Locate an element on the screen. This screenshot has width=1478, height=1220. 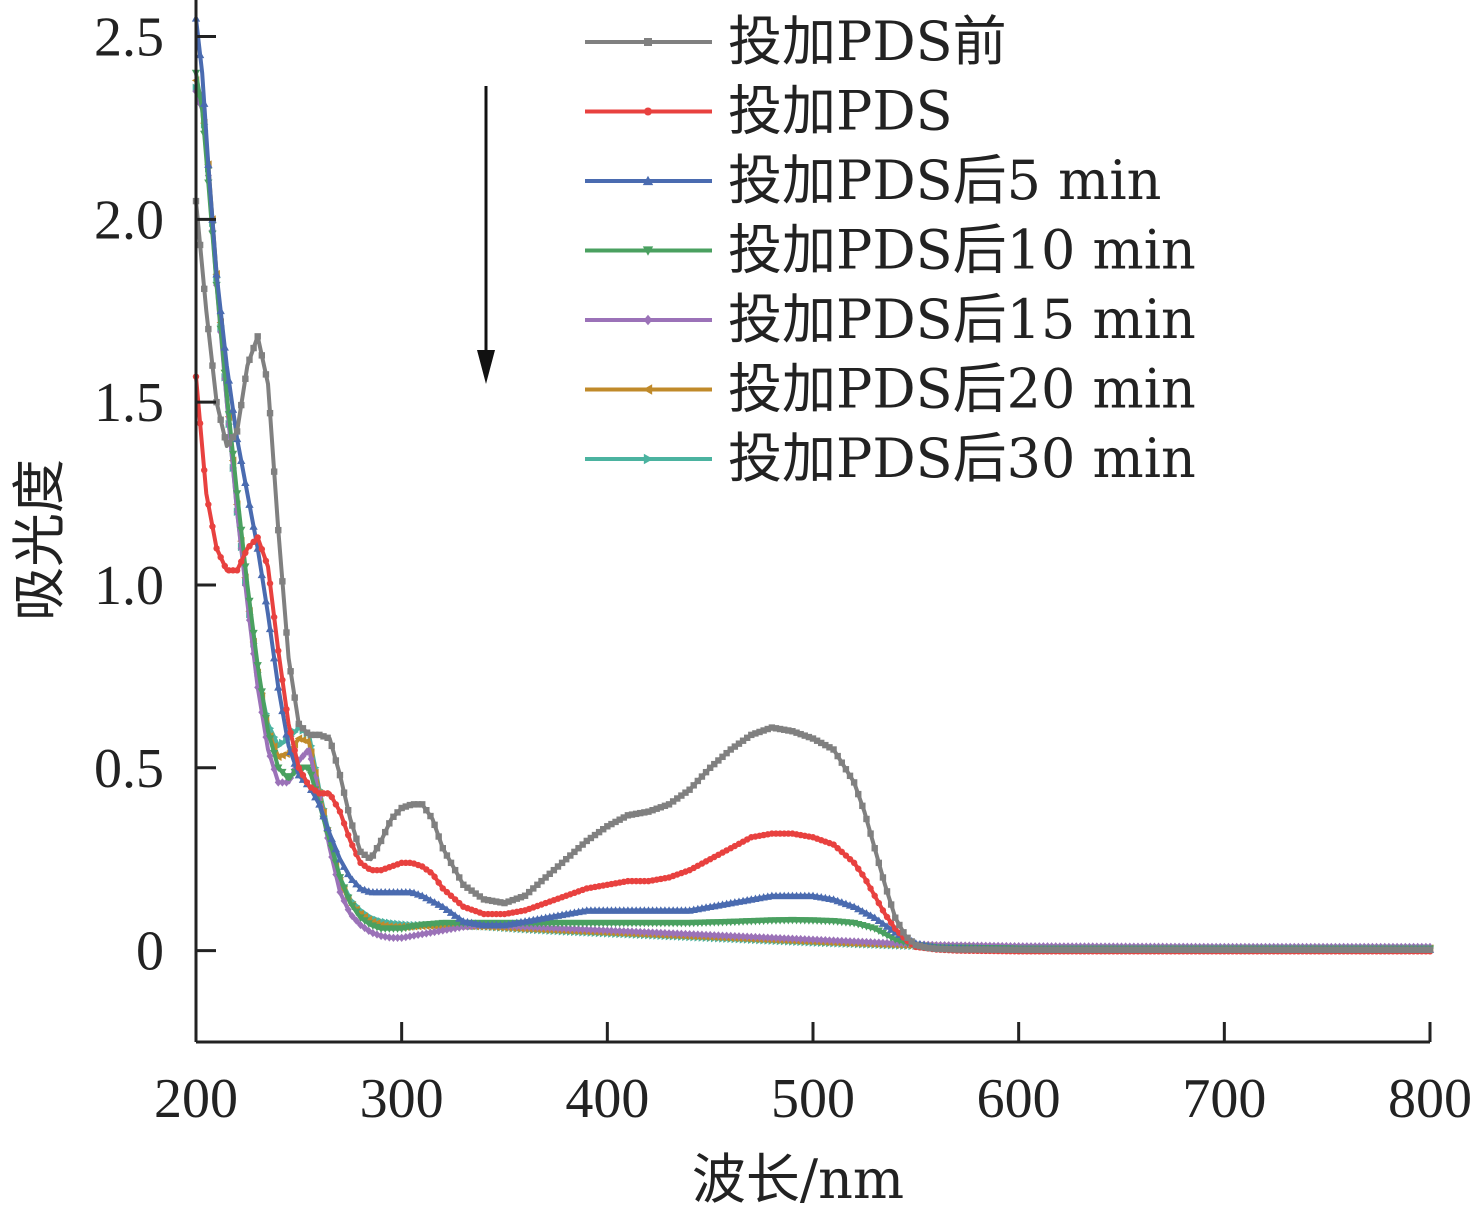
legend-marker is located at coordinates (648, 459).